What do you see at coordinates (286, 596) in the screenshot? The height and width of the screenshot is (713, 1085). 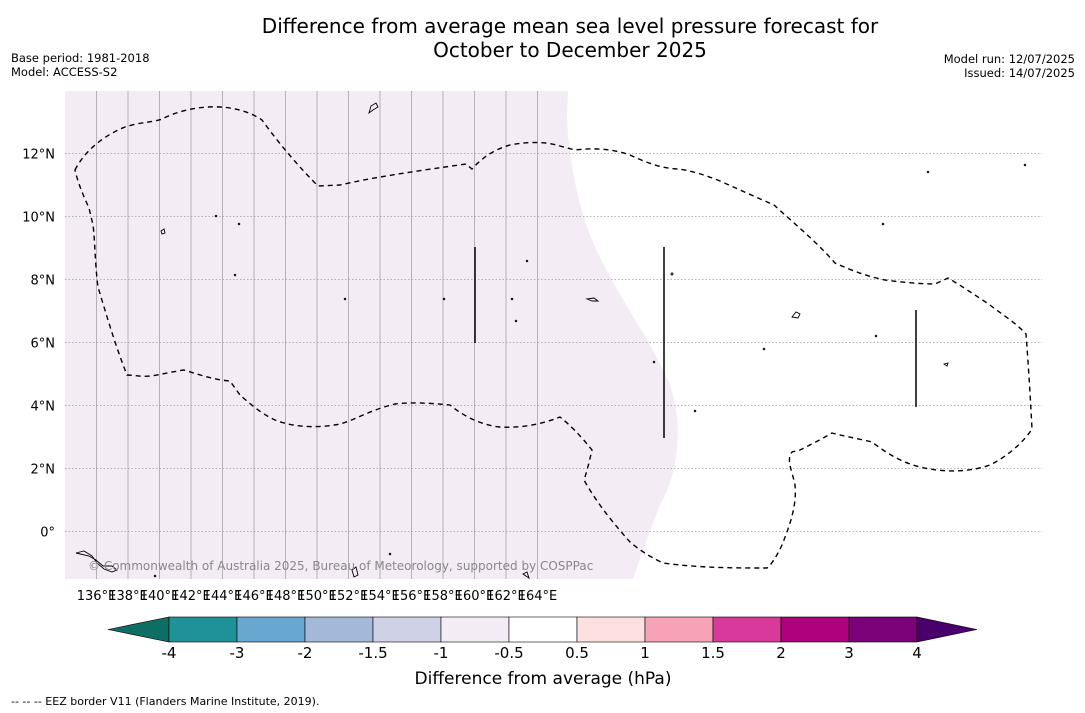 I see `longitude-label: 148°E` at bounding box center [286, 596].